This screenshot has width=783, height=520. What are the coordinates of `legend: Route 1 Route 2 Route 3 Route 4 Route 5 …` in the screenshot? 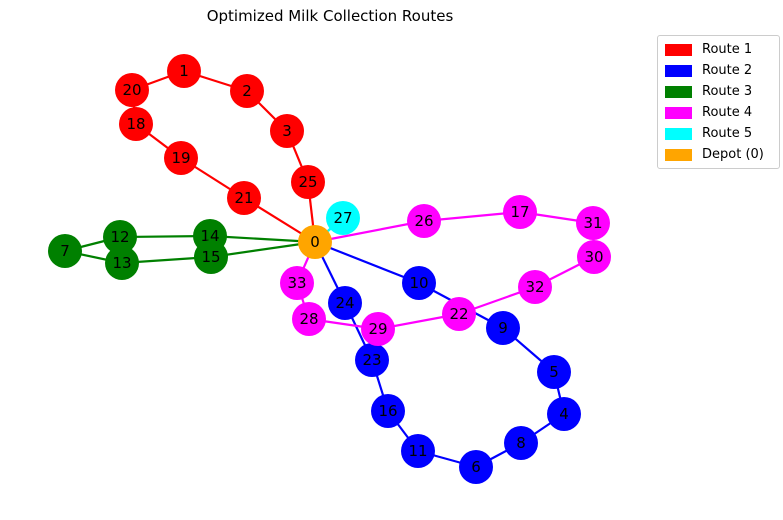 It's located at (718, 102).